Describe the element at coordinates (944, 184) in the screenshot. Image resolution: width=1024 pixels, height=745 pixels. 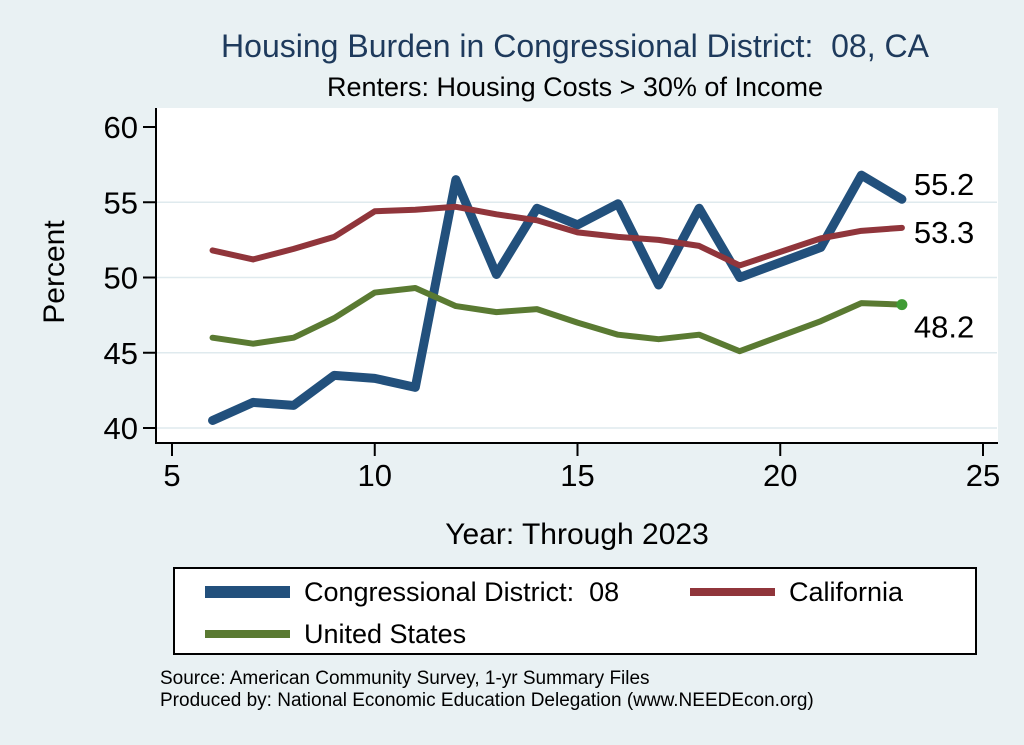
I see `end-label-congressional-district-08: 55.2` at that location.